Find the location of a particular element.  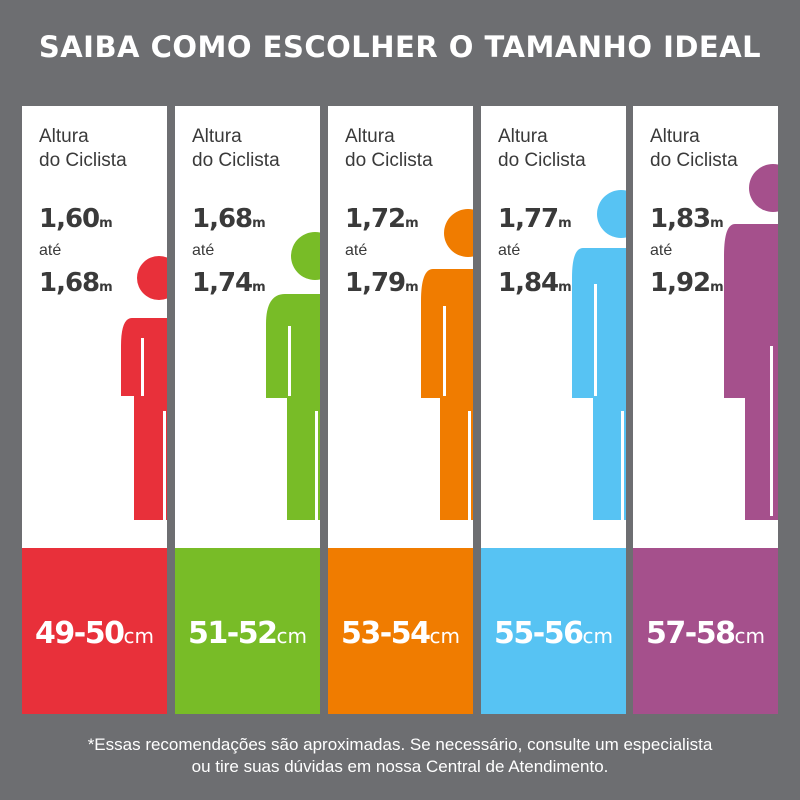

frame-size-block: 55-56cm is located at coordinates (553, 631).